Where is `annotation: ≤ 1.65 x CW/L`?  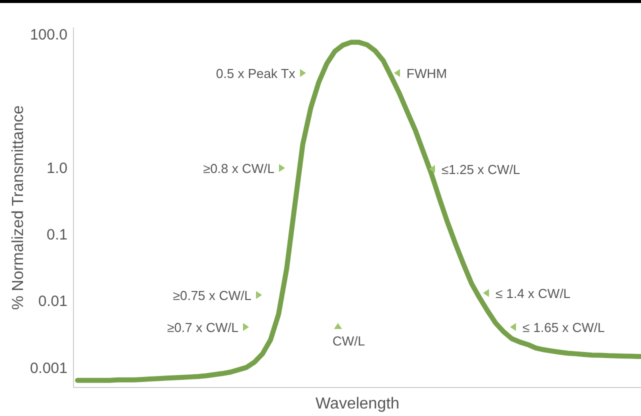 annotation: ≤ 1.65 x CW/L is located at coordinates (563, 327).